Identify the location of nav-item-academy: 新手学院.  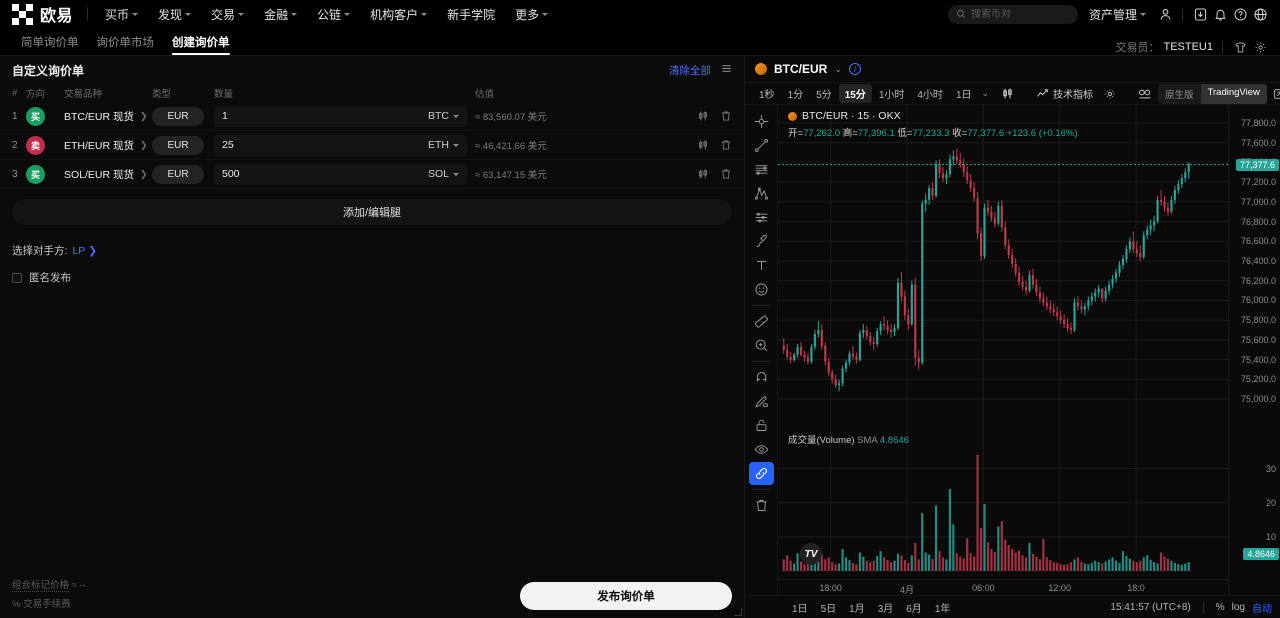
(471, 14).